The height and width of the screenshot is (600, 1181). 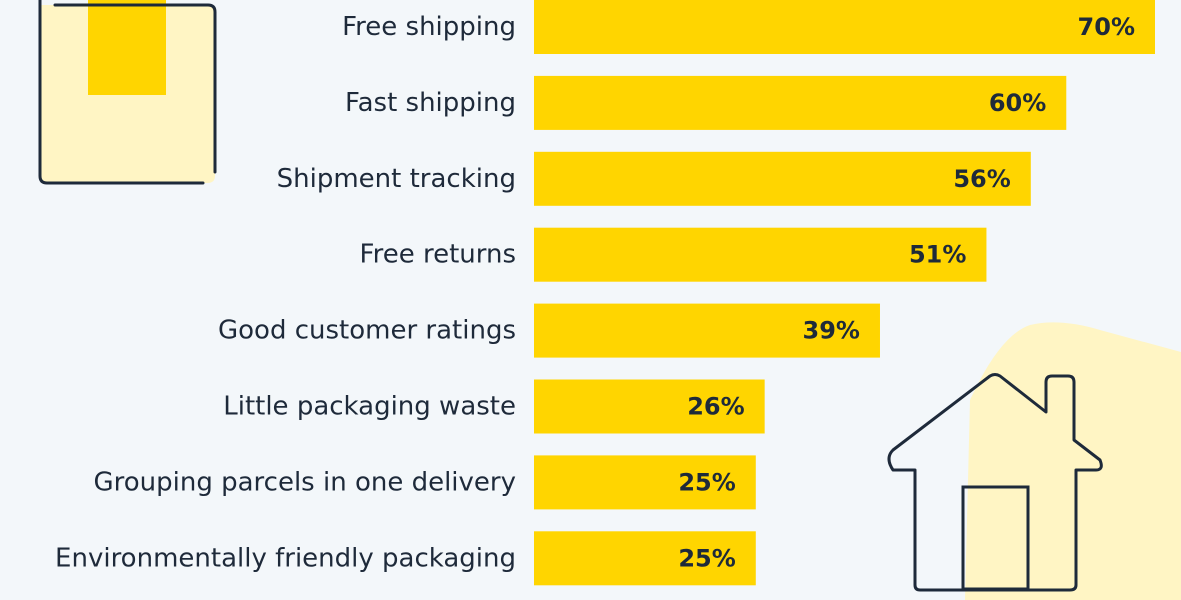 What do you see at coordinates (715, 407) in the screenshot?
I see `value-label: 26%` at bounding box center [715, 407].